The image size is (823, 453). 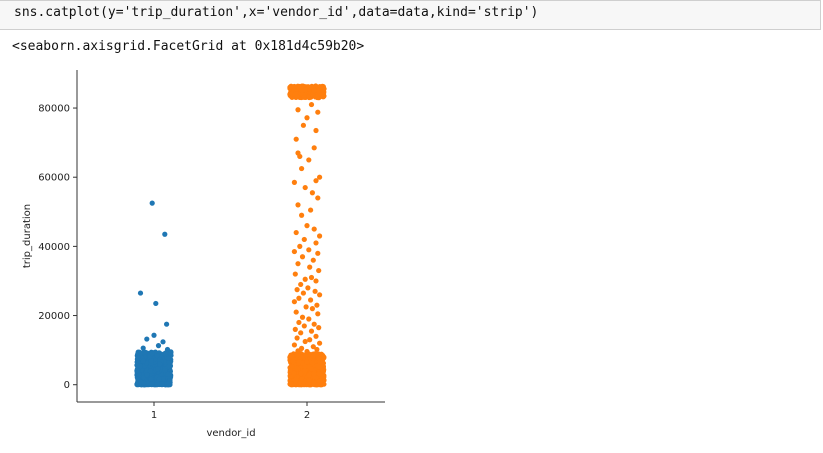 I want to click on y-axis-label: trip_duration, so click(x=27, y=236).